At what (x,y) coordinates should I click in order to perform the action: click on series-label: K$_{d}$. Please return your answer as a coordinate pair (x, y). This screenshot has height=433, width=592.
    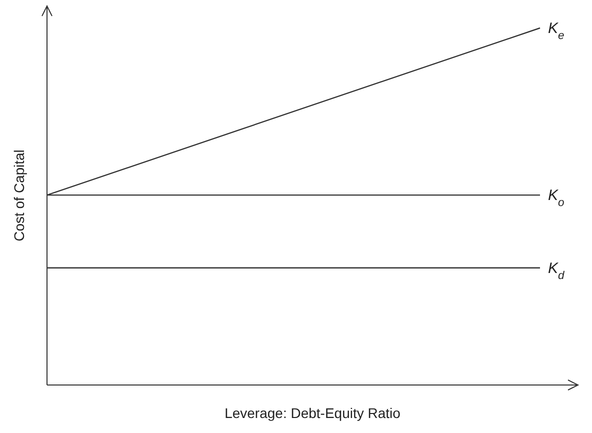
    Looking at the image, I should click on (557, 271).